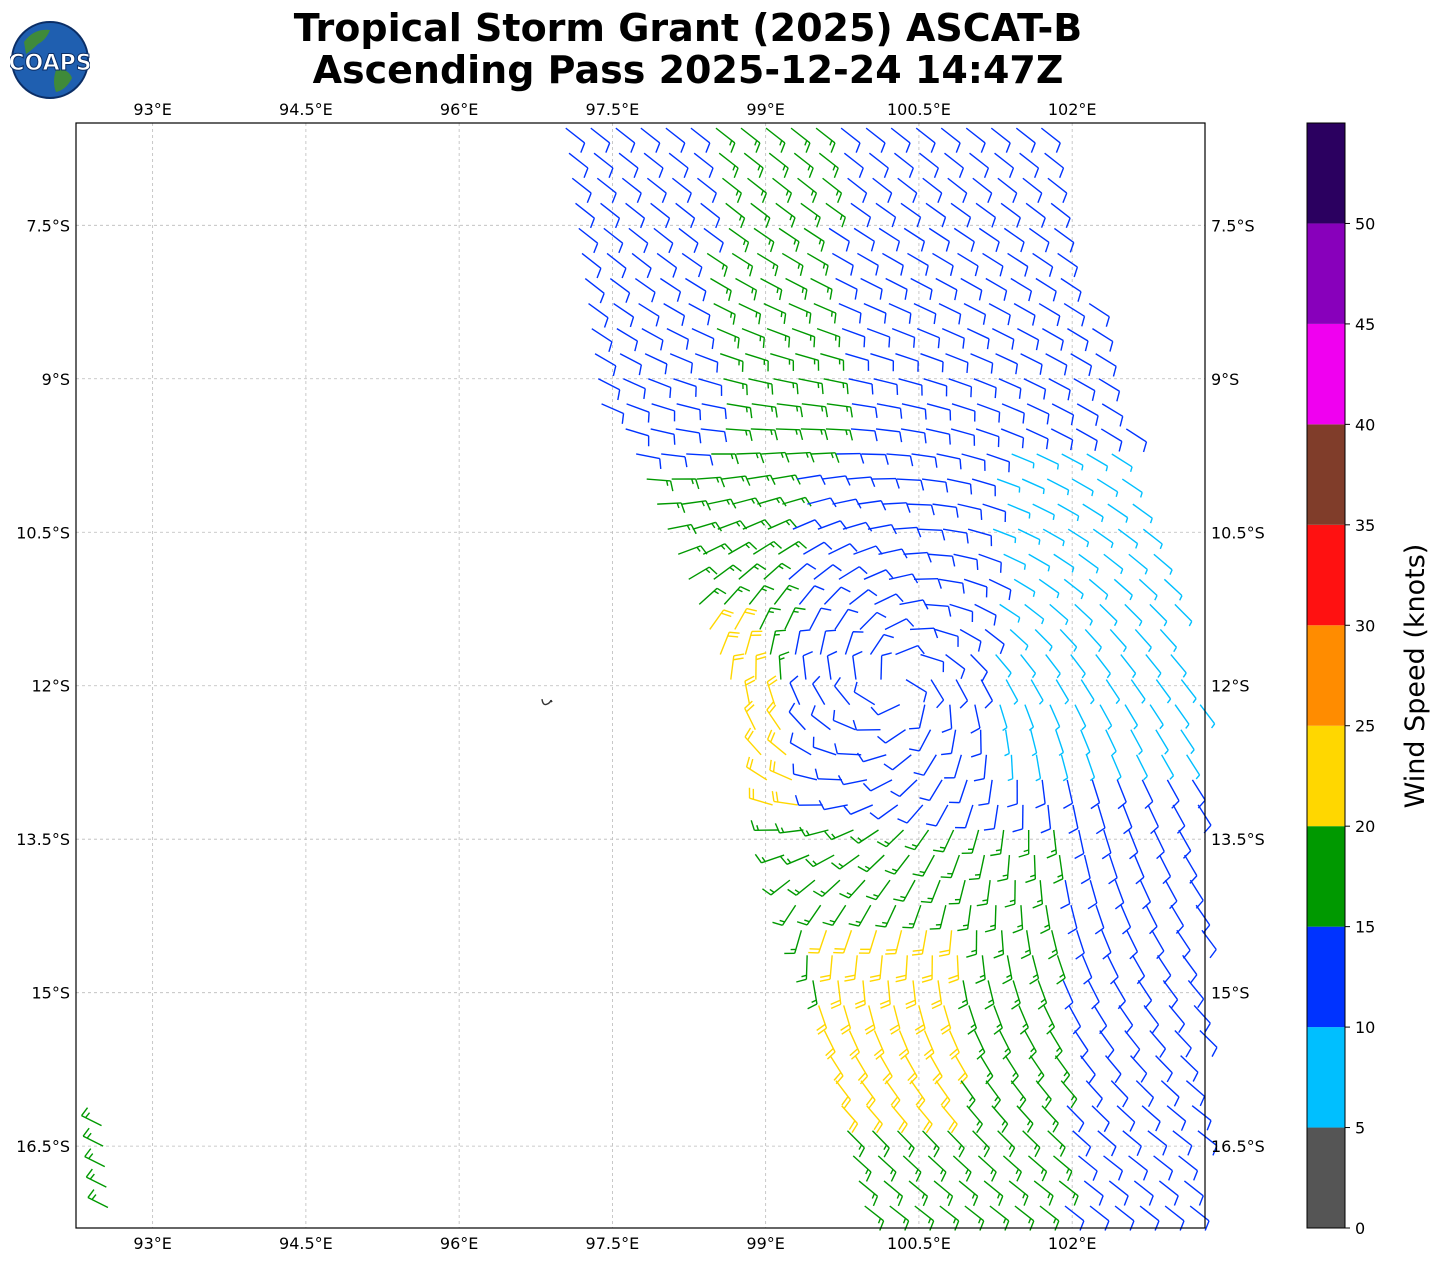  What do you see at coordinates (306, 109) in the screenshot?
I see `lon-tick-label-top: 94.5°E` at bounding box center [306, 109].